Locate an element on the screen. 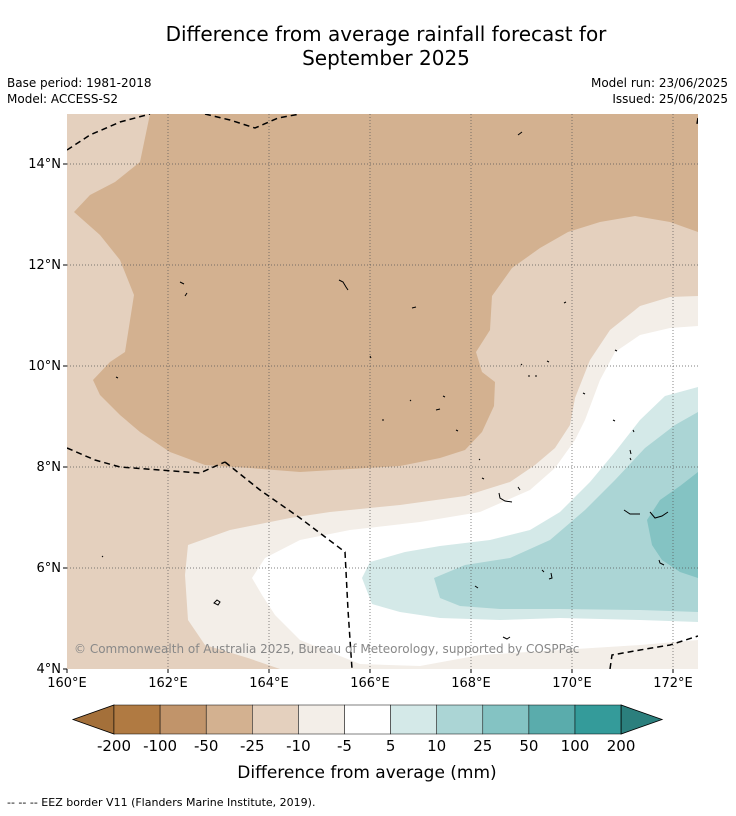 This screenshot has width=736, height=816. lon-tick-label: 166°E is located at coordinates (370, 683).